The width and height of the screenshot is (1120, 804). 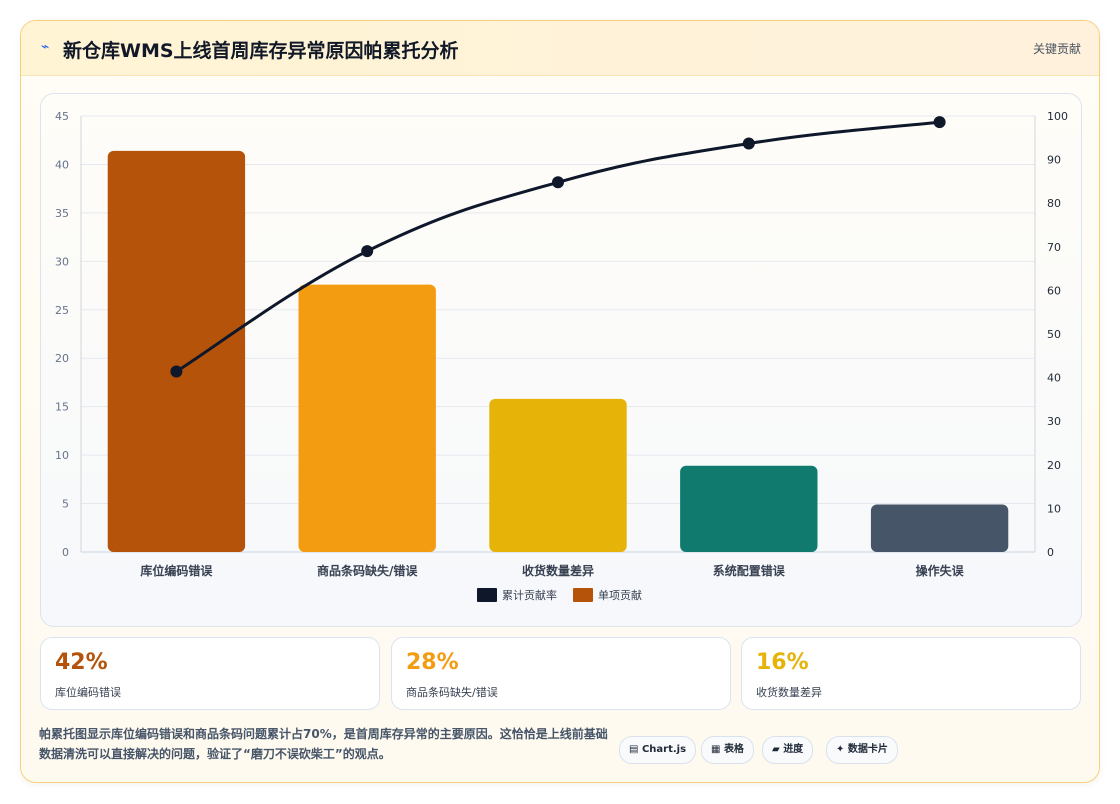 What do you see at coordinates (793, 749) in the screenshot?
I see `chip-label: 进度` at bounding box center [793, 749].